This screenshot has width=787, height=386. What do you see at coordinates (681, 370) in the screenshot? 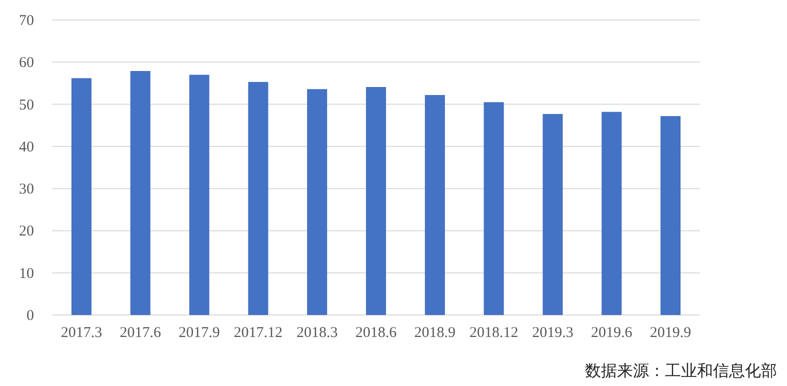
I see `source-note: 数据来源：工业和信息化部` at bounding box center [681, 370].